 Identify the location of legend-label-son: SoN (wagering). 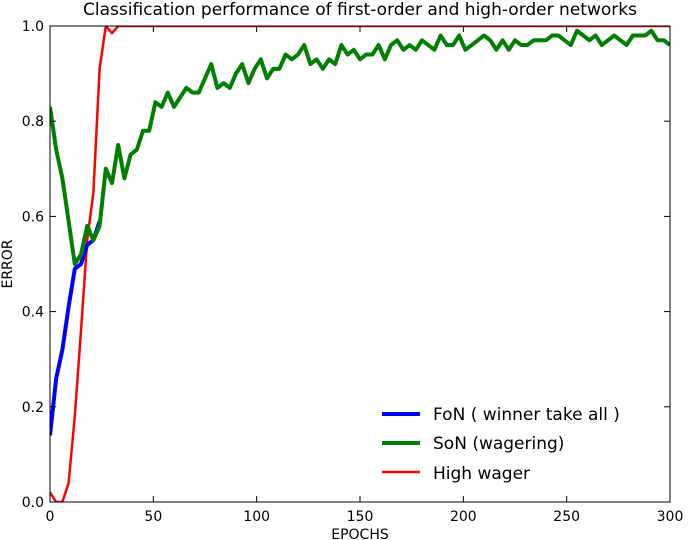
(498, 444).